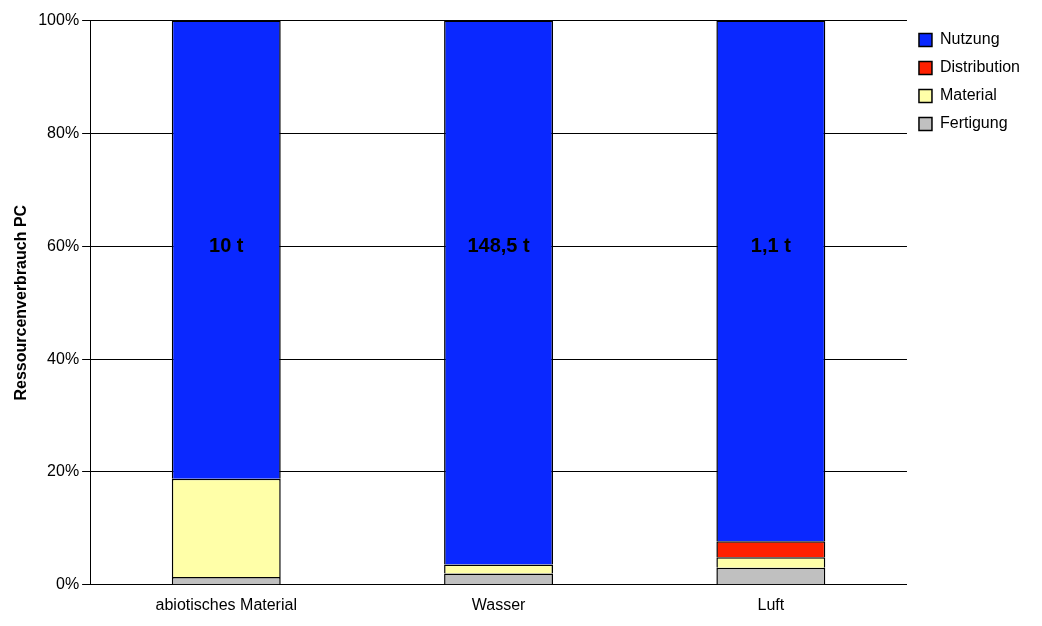 This screenshot has width=1042, height=626. I want to click on y-tick-label: 60%, so click(63, 245).